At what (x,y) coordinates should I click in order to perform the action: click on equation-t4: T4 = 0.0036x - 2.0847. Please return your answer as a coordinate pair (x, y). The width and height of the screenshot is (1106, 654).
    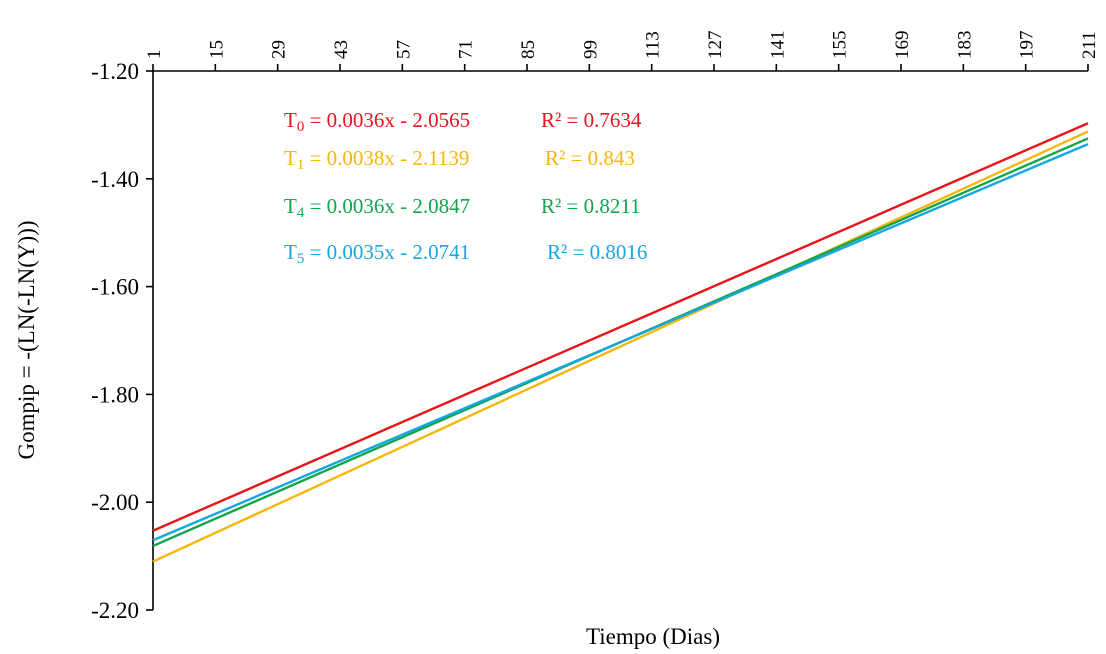
    Looking at the image, I should click on (377, 207).